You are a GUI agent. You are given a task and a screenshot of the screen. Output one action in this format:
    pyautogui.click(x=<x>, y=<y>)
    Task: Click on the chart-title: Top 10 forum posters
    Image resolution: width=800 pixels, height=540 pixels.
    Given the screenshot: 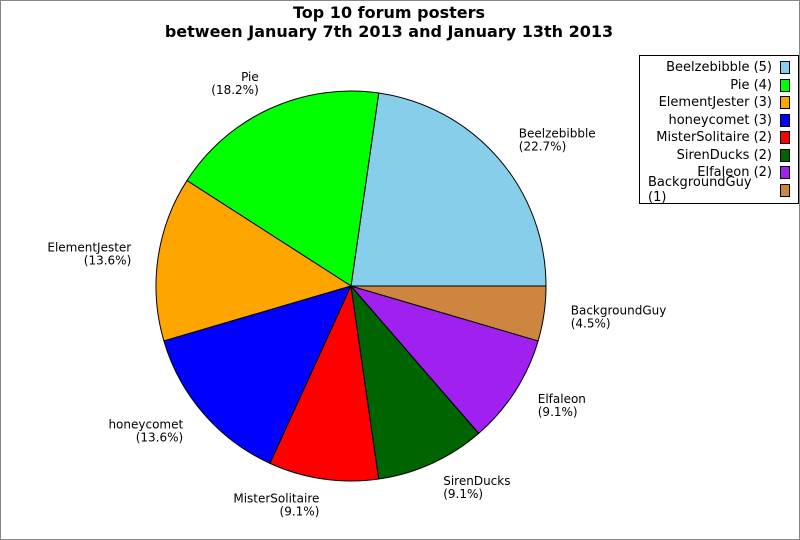 What is the action you would take?
    pyautogui.click(x=389, y=12)
    